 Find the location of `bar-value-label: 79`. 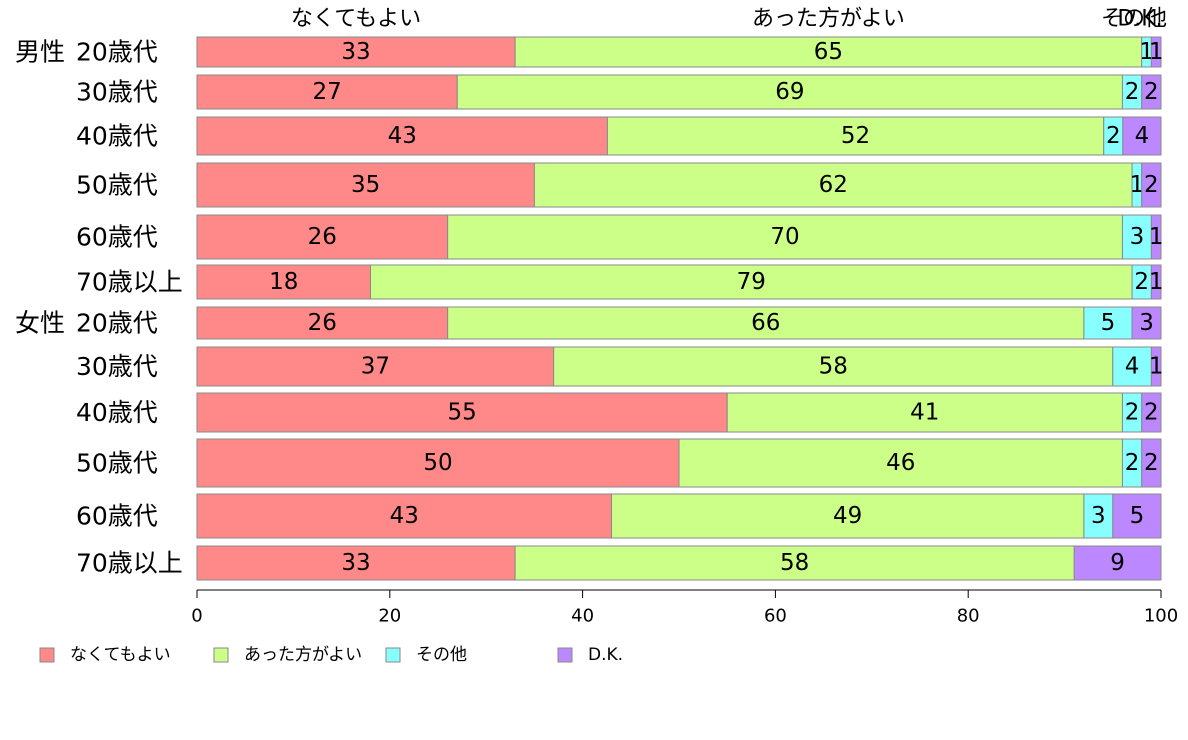

bar-value-label: 79 is located at coordinates (751, 282).